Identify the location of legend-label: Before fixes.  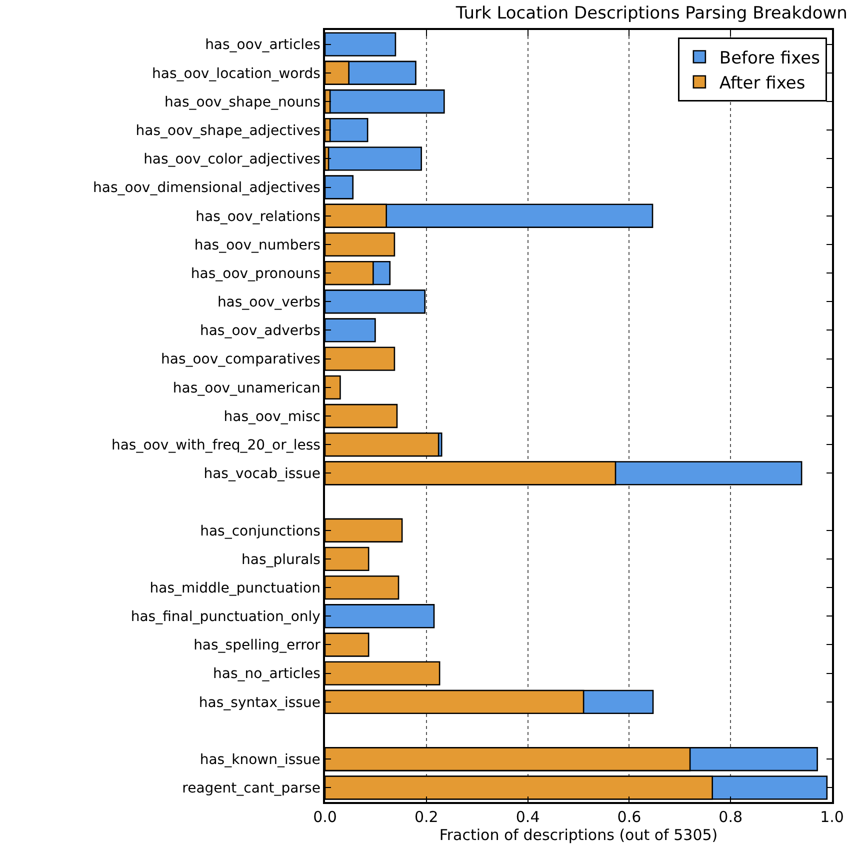
(769, 58).